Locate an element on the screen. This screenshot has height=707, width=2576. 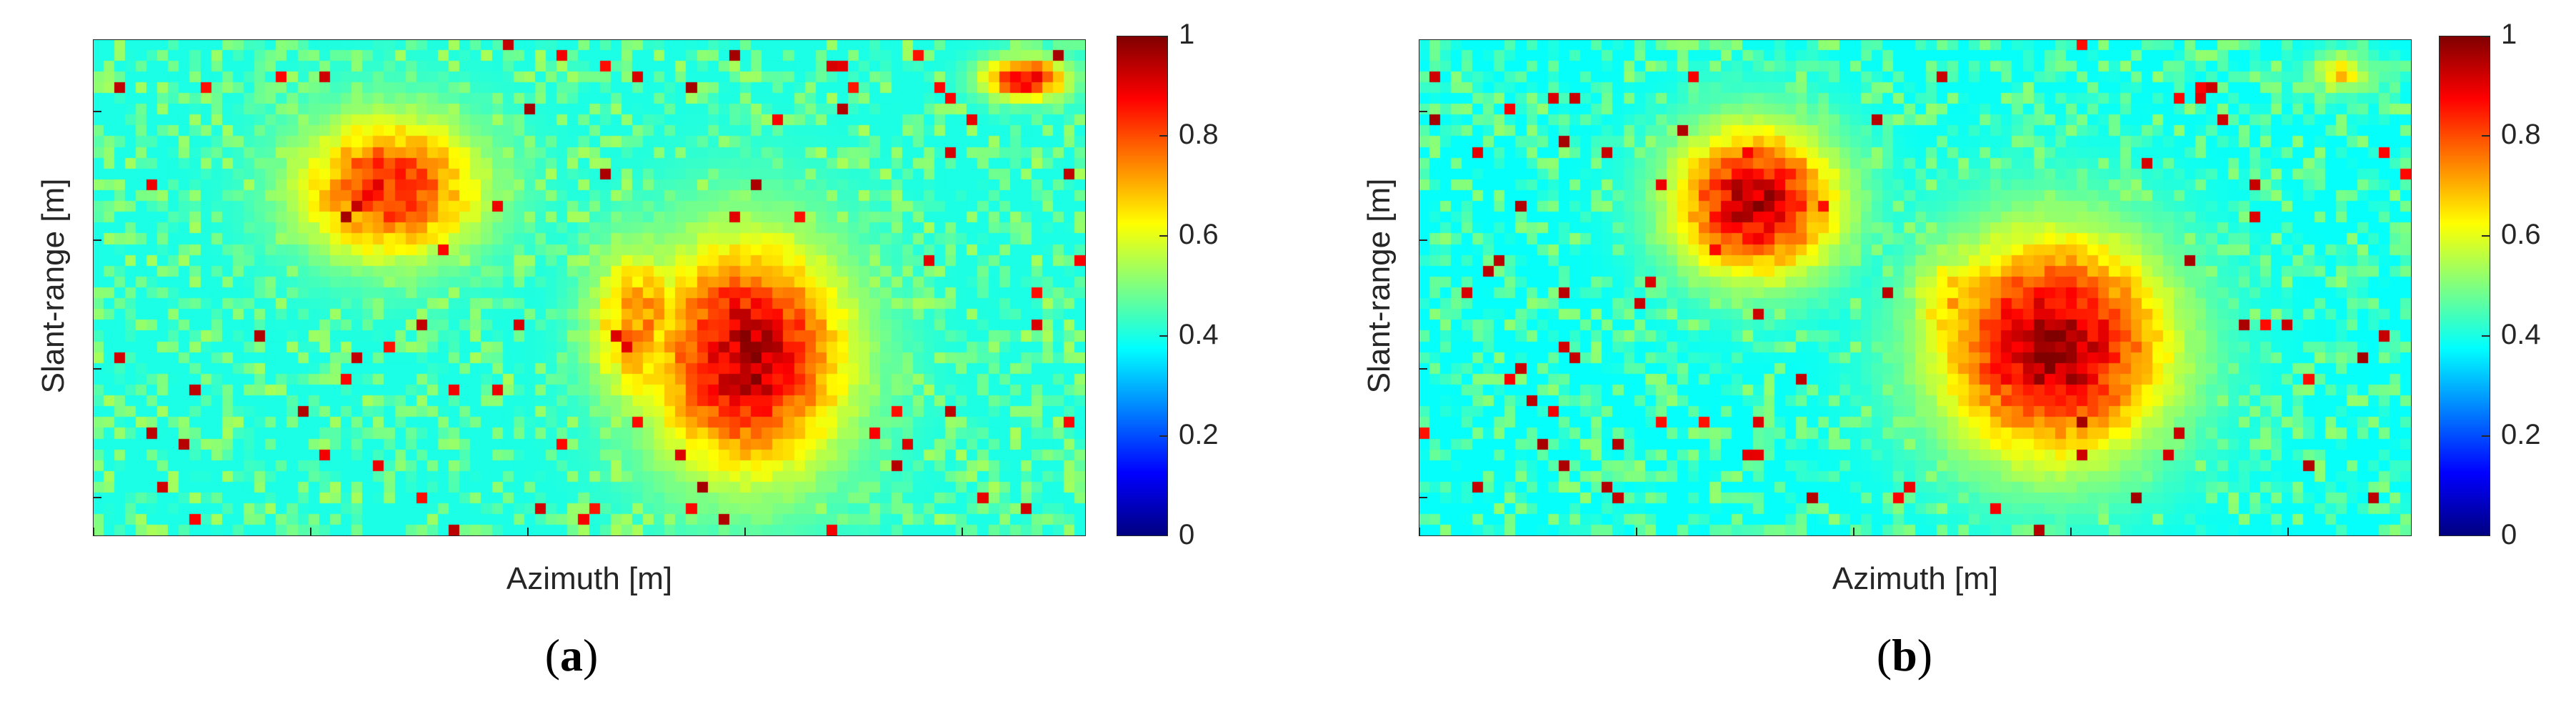
caption-letter: b is located at coordinates (1904, 655).